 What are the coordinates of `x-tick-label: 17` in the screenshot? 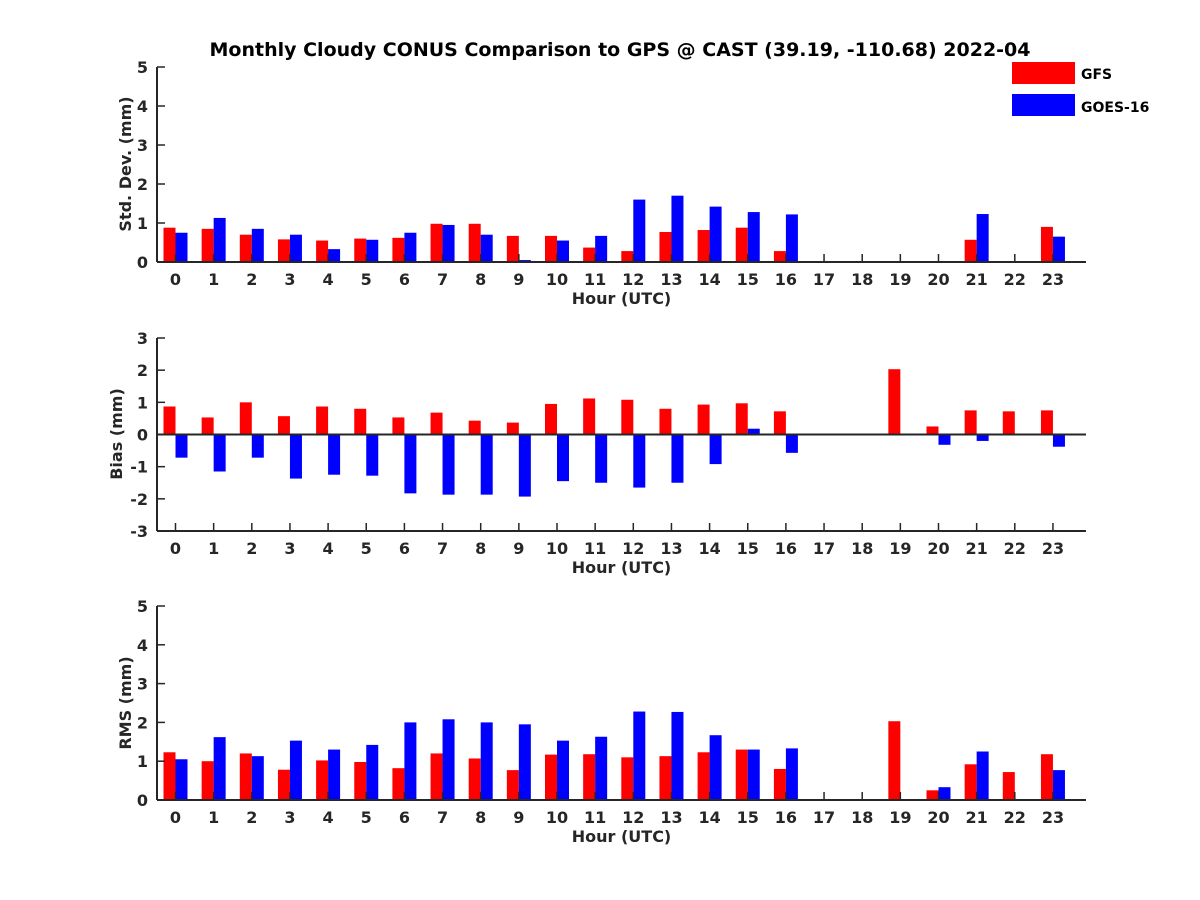 It's located at (824, 548).